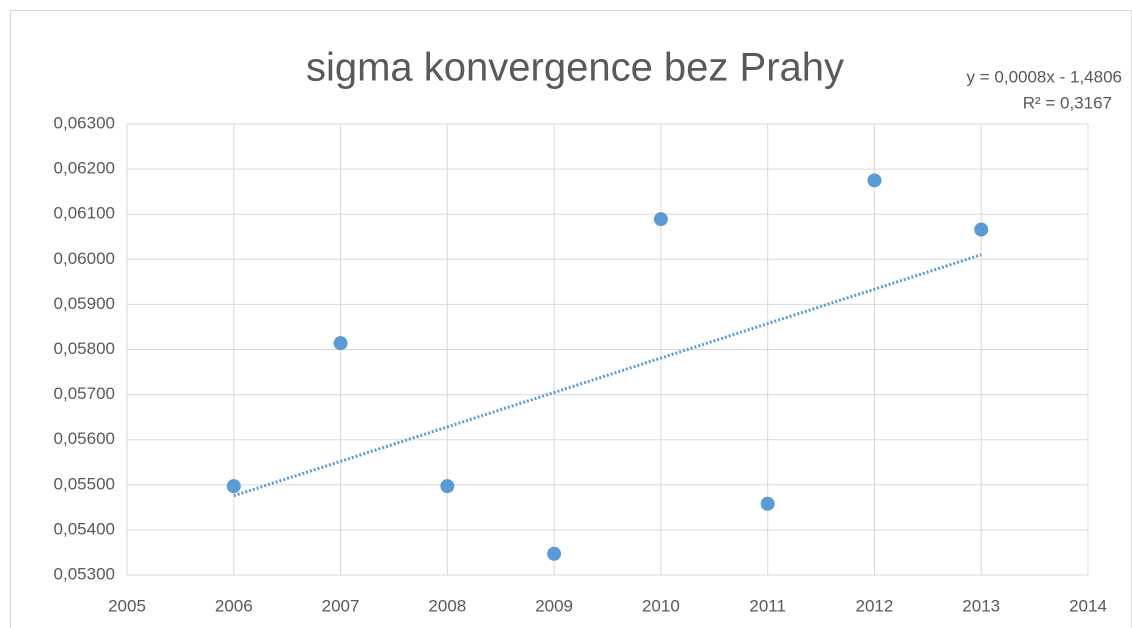 The width and height of the screenshot is (1132, 628). Describe the element at coordinates (84, 213) in the screenshot. I see `y-tick-label: 0,06100` at that location.